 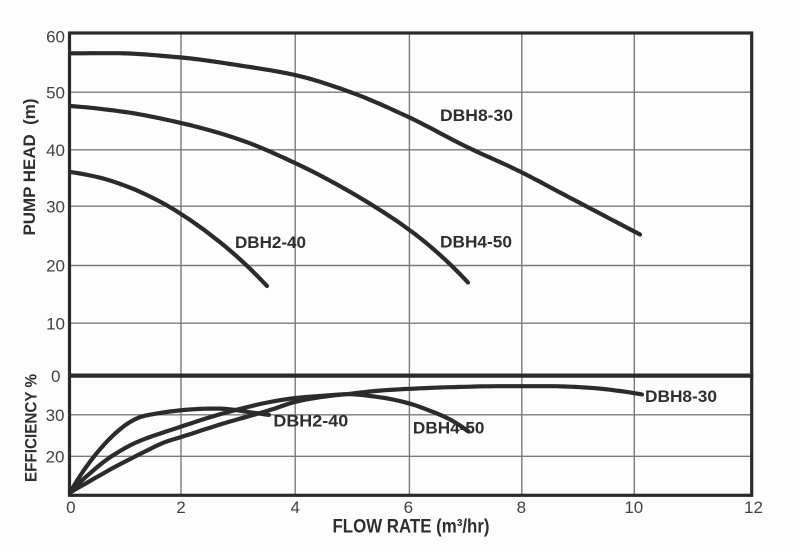 What do you see at coordinates (521, 507) in the screenshot?
I see `svg-text: 8` at bounding box center [521, 507].